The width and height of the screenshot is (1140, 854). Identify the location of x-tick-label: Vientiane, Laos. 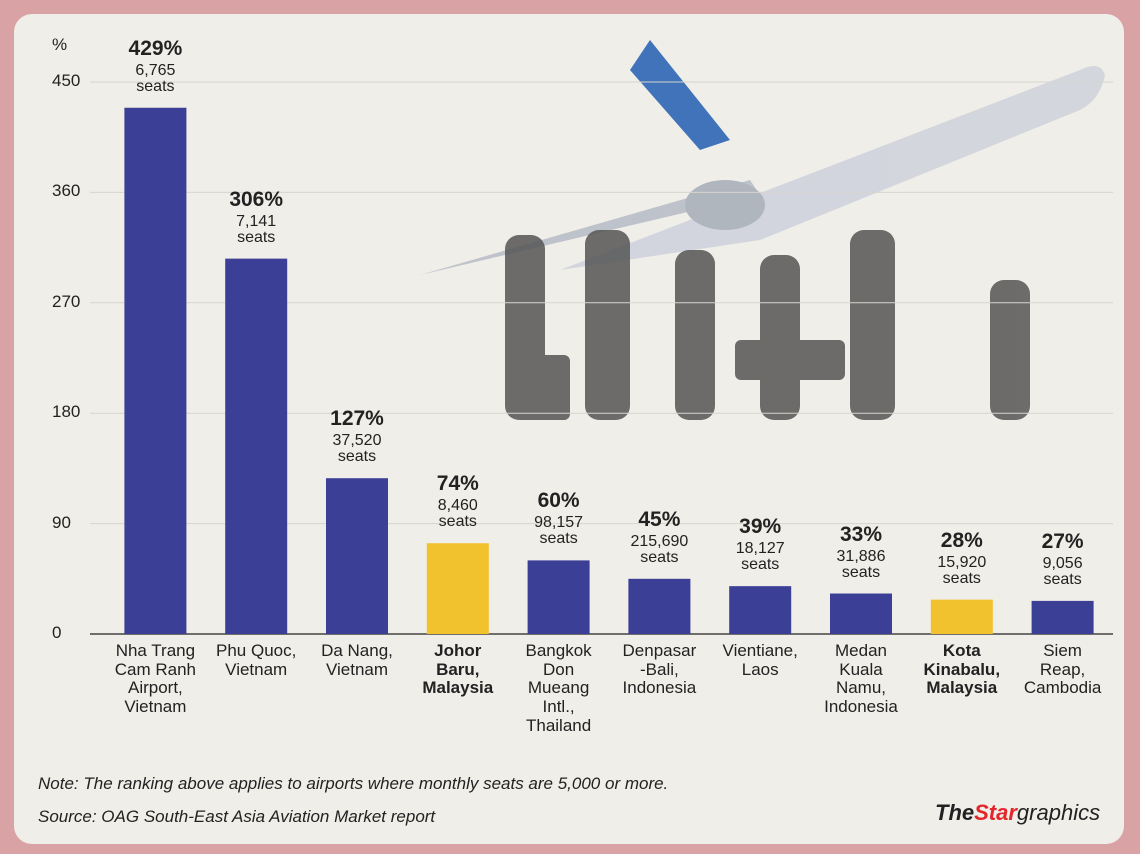
(760, 660).